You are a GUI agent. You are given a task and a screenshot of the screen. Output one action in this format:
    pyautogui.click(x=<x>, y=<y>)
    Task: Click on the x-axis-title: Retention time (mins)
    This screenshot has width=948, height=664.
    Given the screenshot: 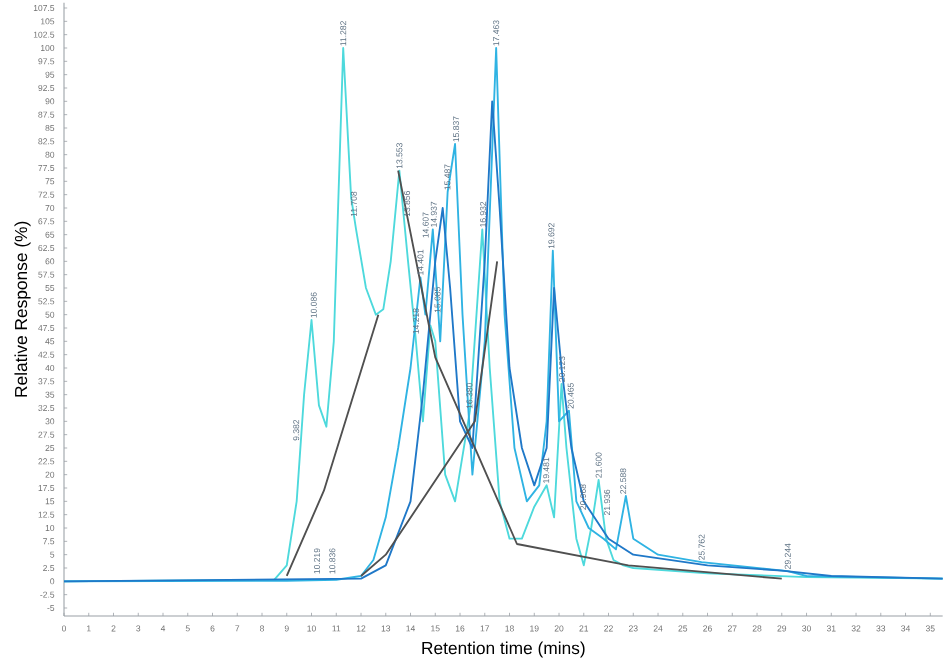 What is the action you would take?
    pyautogui.click(x=503, y=649)
    